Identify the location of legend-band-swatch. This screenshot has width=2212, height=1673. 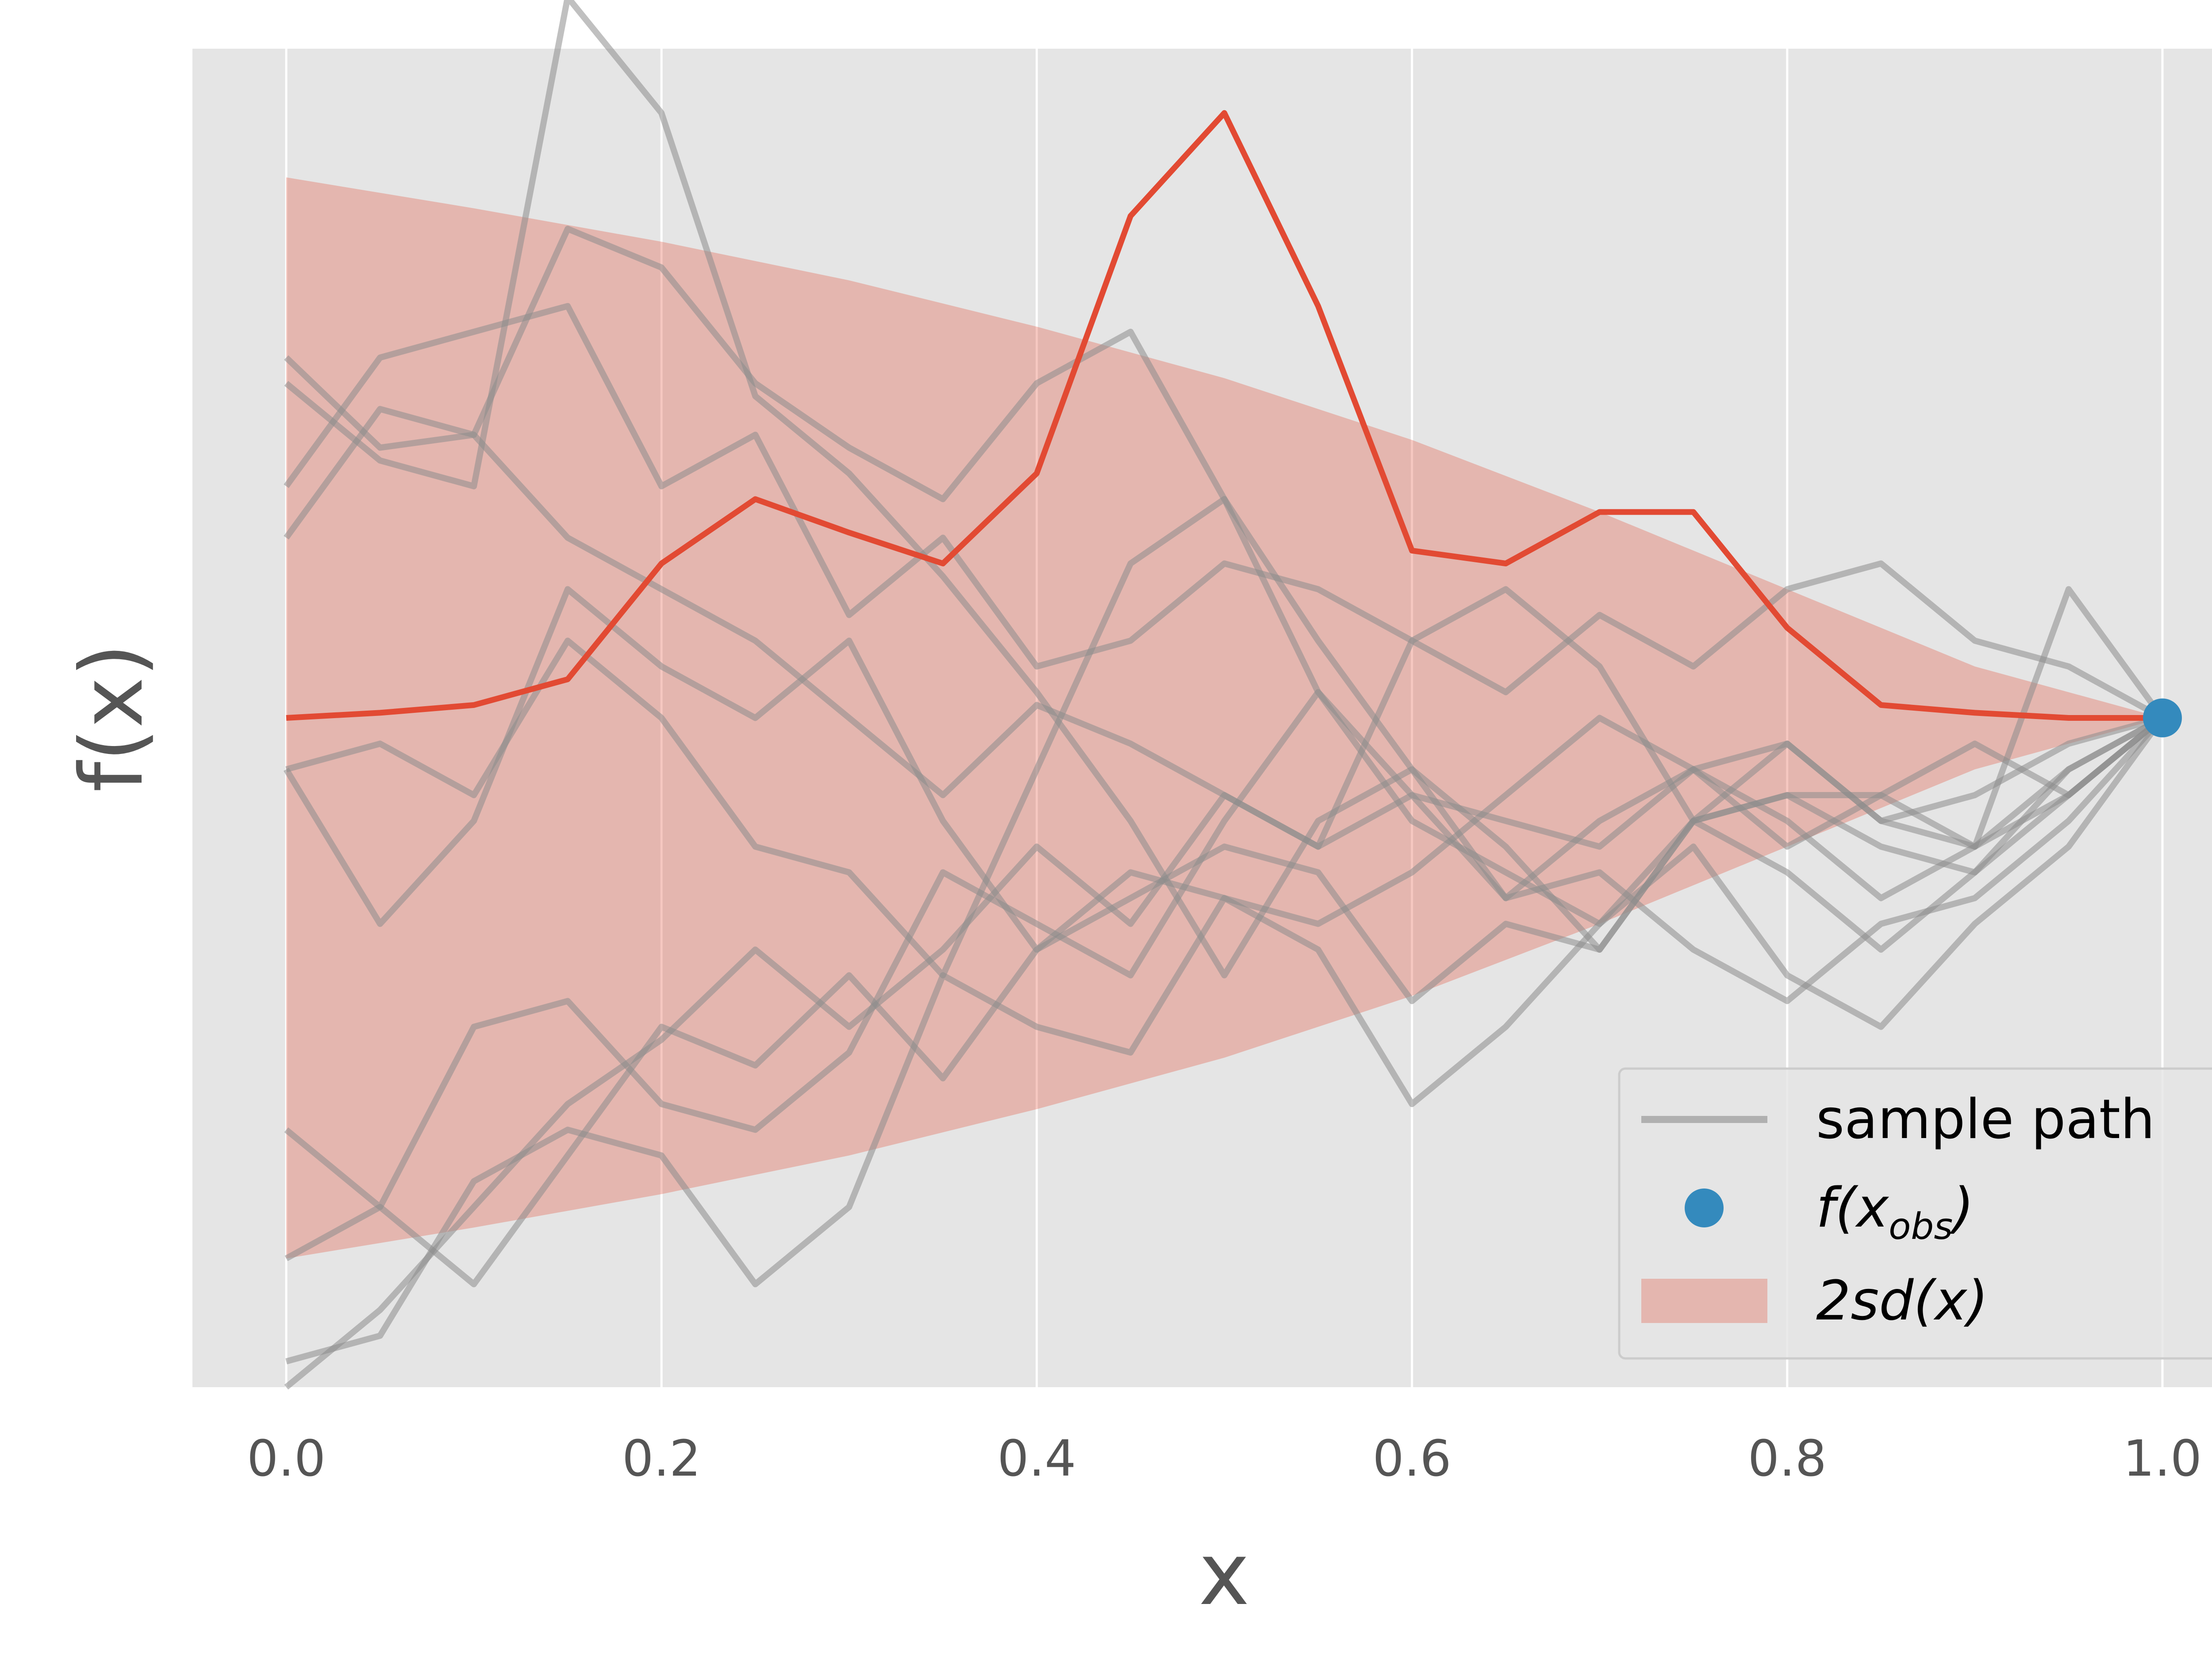
(1704, 1301).